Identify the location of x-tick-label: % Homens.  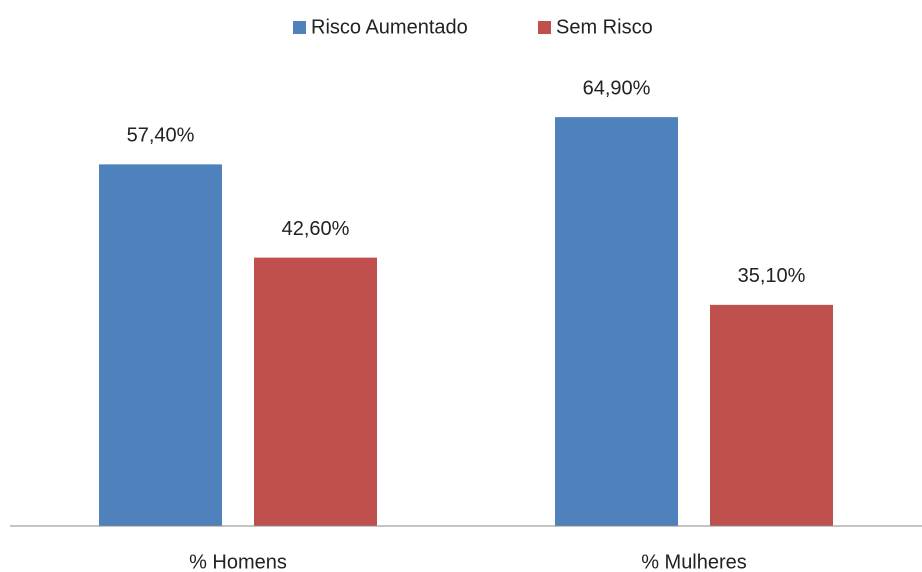
(238, 561).